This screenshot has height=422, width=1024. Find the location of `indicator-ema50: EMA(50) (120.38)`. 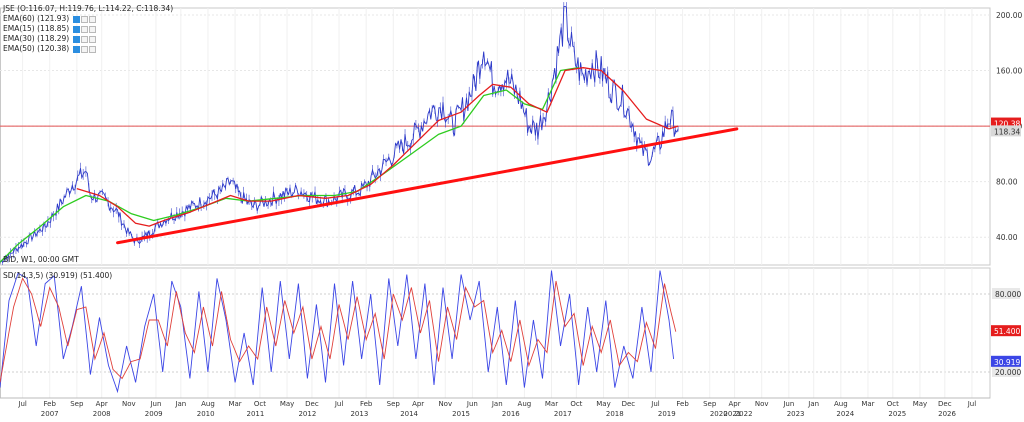

indicator-ema50: EMA(50) (120.38) is located at coordinates (50, 49).